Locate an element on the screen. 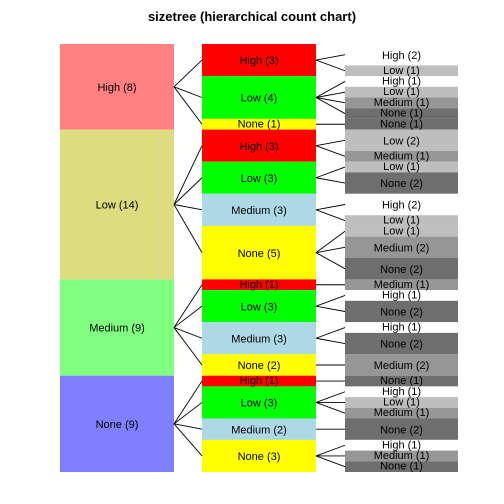 Image resolution: width=504 pixels, height=504 pixels. level1-label: Low (14) is located at coordinates (117, 206).